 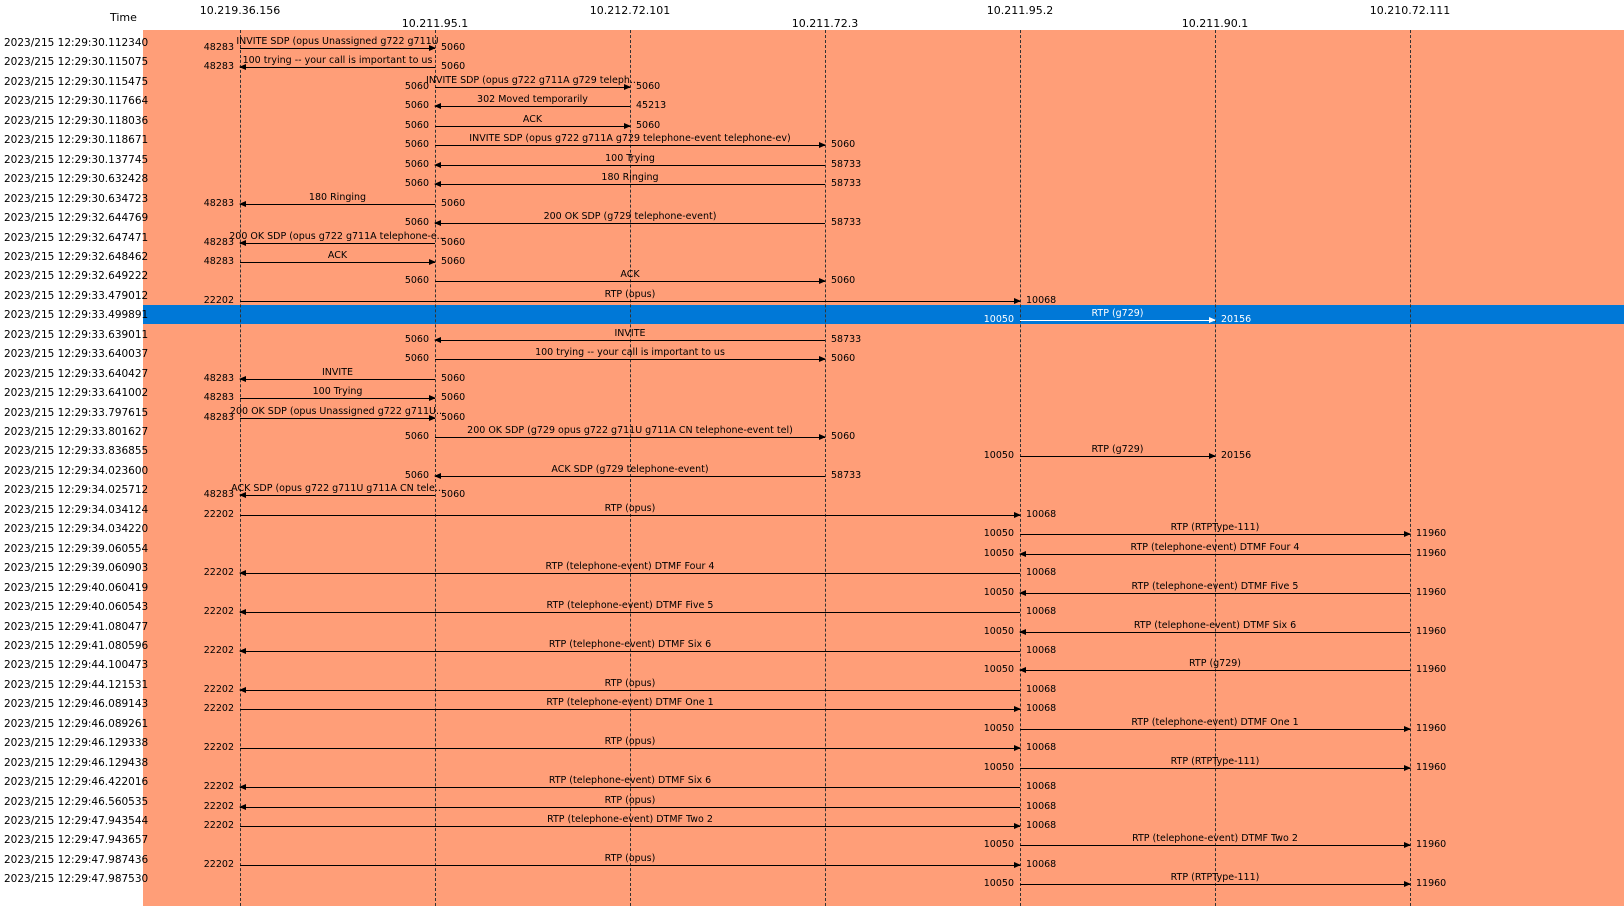 I want to click on row-timestamp: 2023/215 12:29:46.422016, so click(x=76, y=782).